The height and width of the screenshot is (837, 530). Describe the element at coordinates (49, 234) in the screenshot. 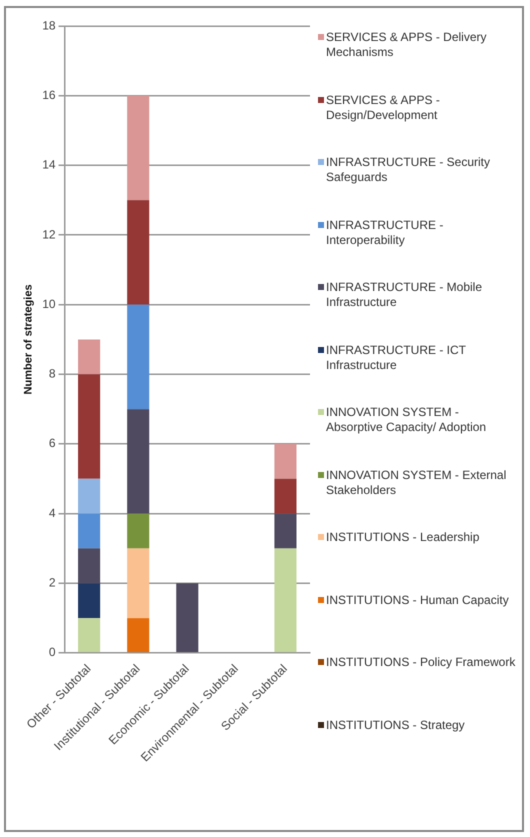

I see `y-tick-label: 12` at that location.